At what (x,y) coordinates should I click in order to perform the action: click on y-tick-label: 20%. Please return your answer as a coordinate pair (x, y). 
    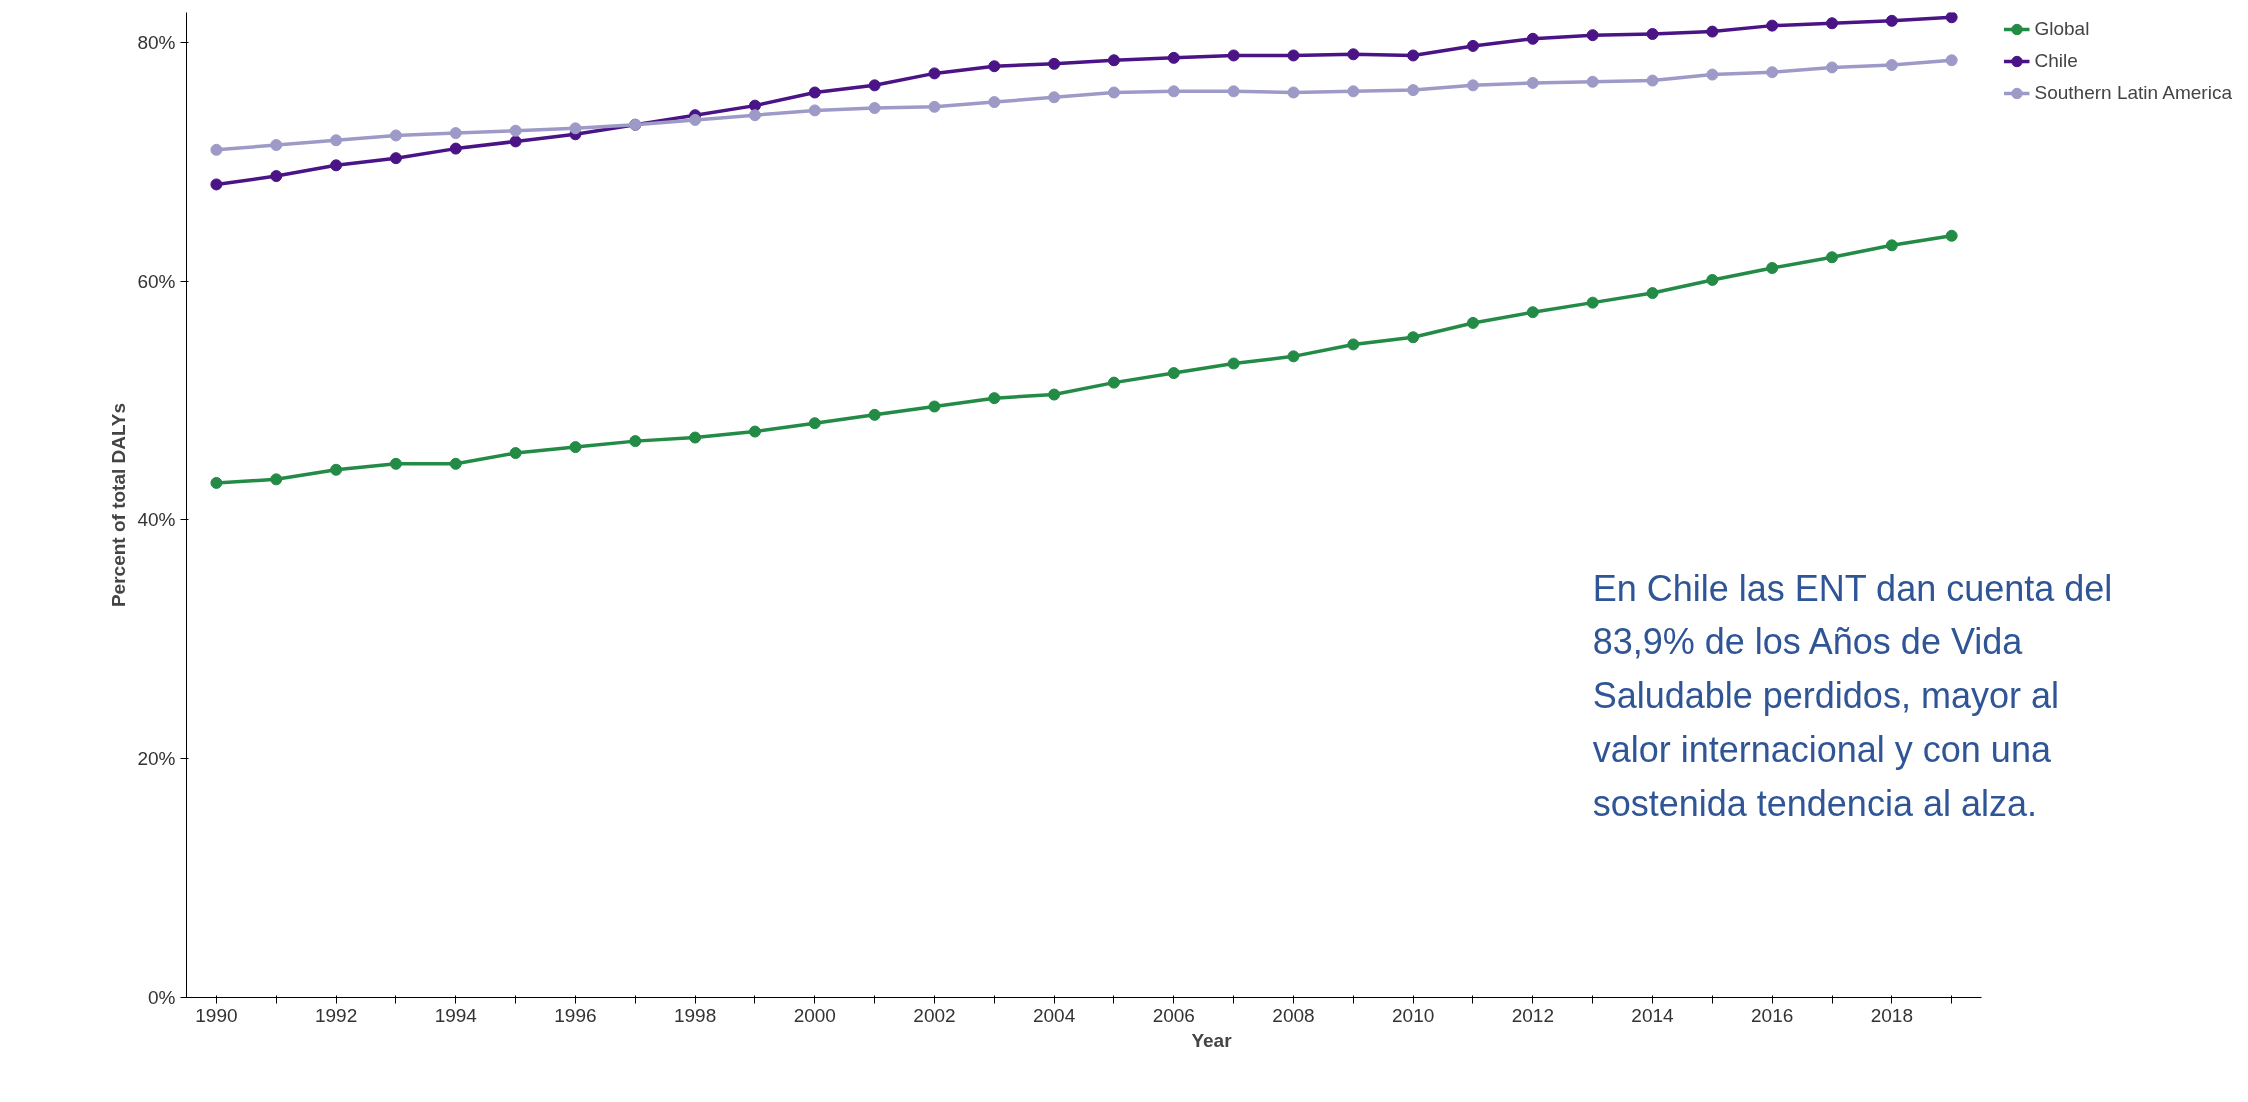
    Looking at the image, I should click on (156, 759).